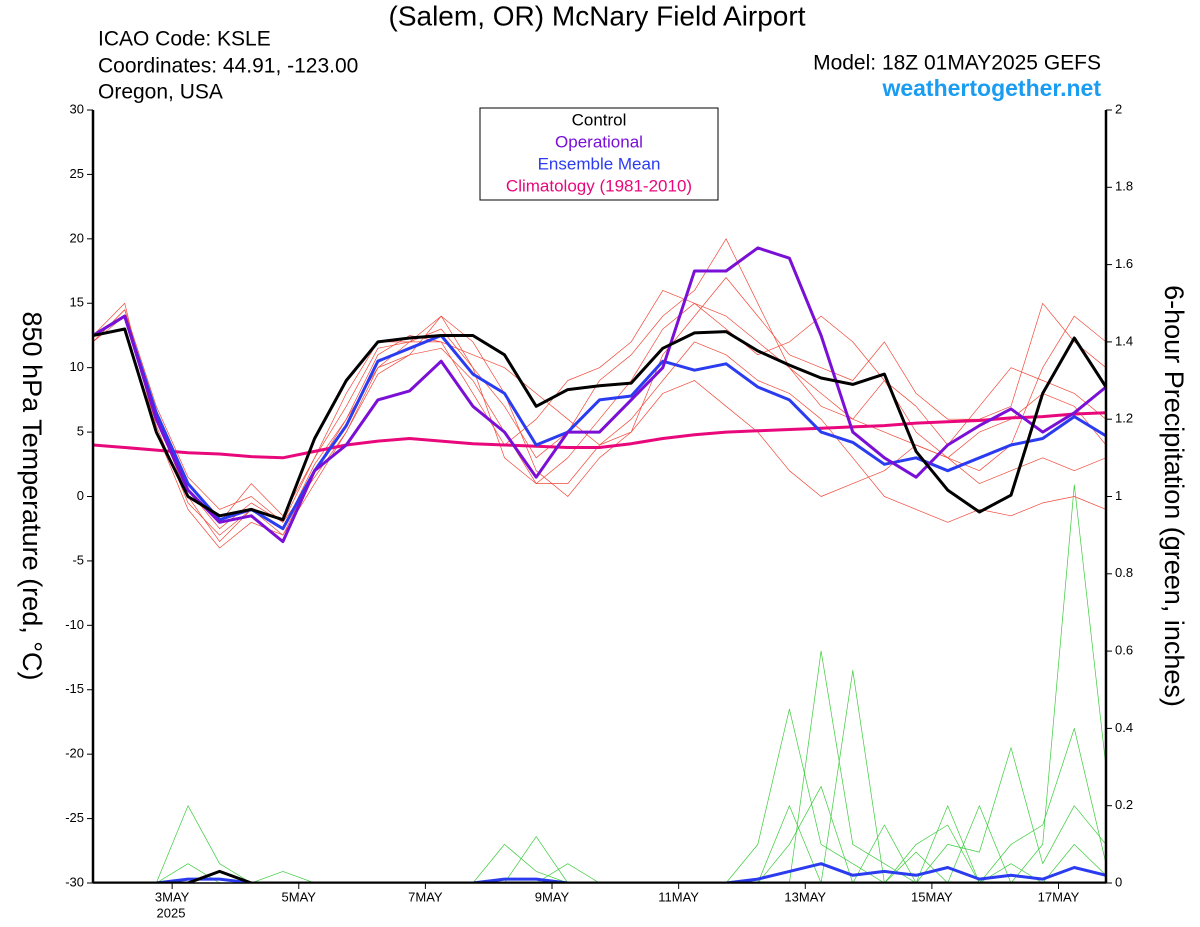 The height and width of the screenshot is (927, 1200). I want to click on y-tick-label: -5, so click(78, 559).